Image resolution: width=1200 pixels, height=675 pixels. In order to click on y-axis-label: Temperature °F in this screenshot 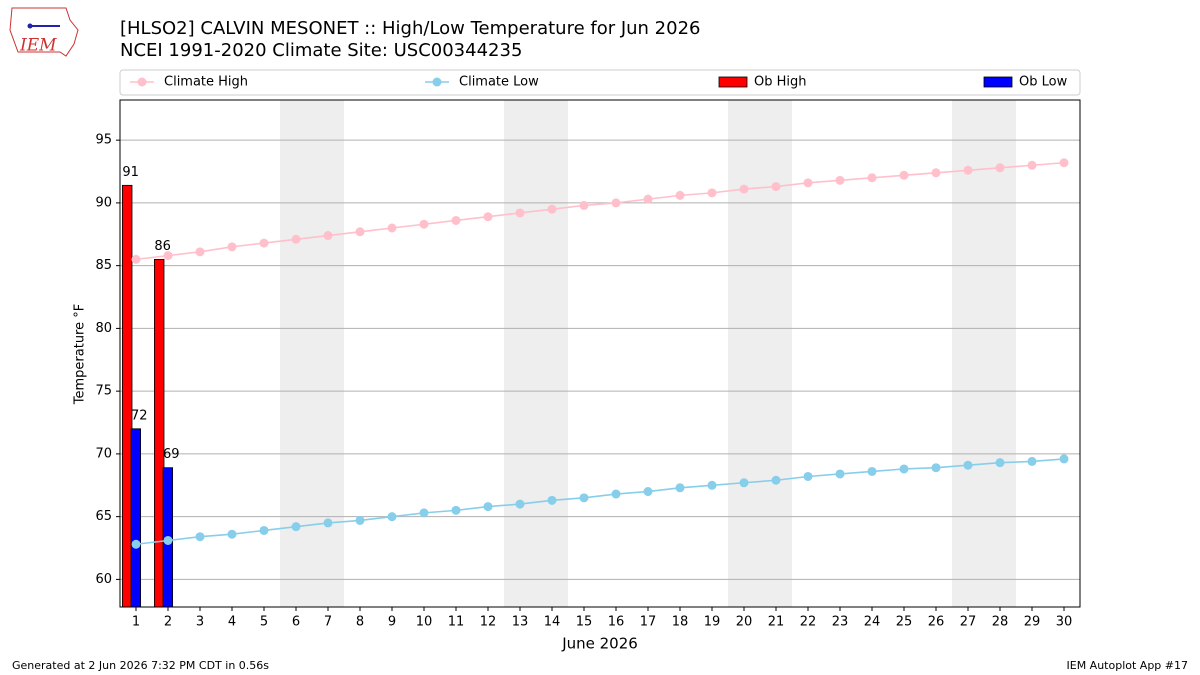, I will do `click(80, 354)`.